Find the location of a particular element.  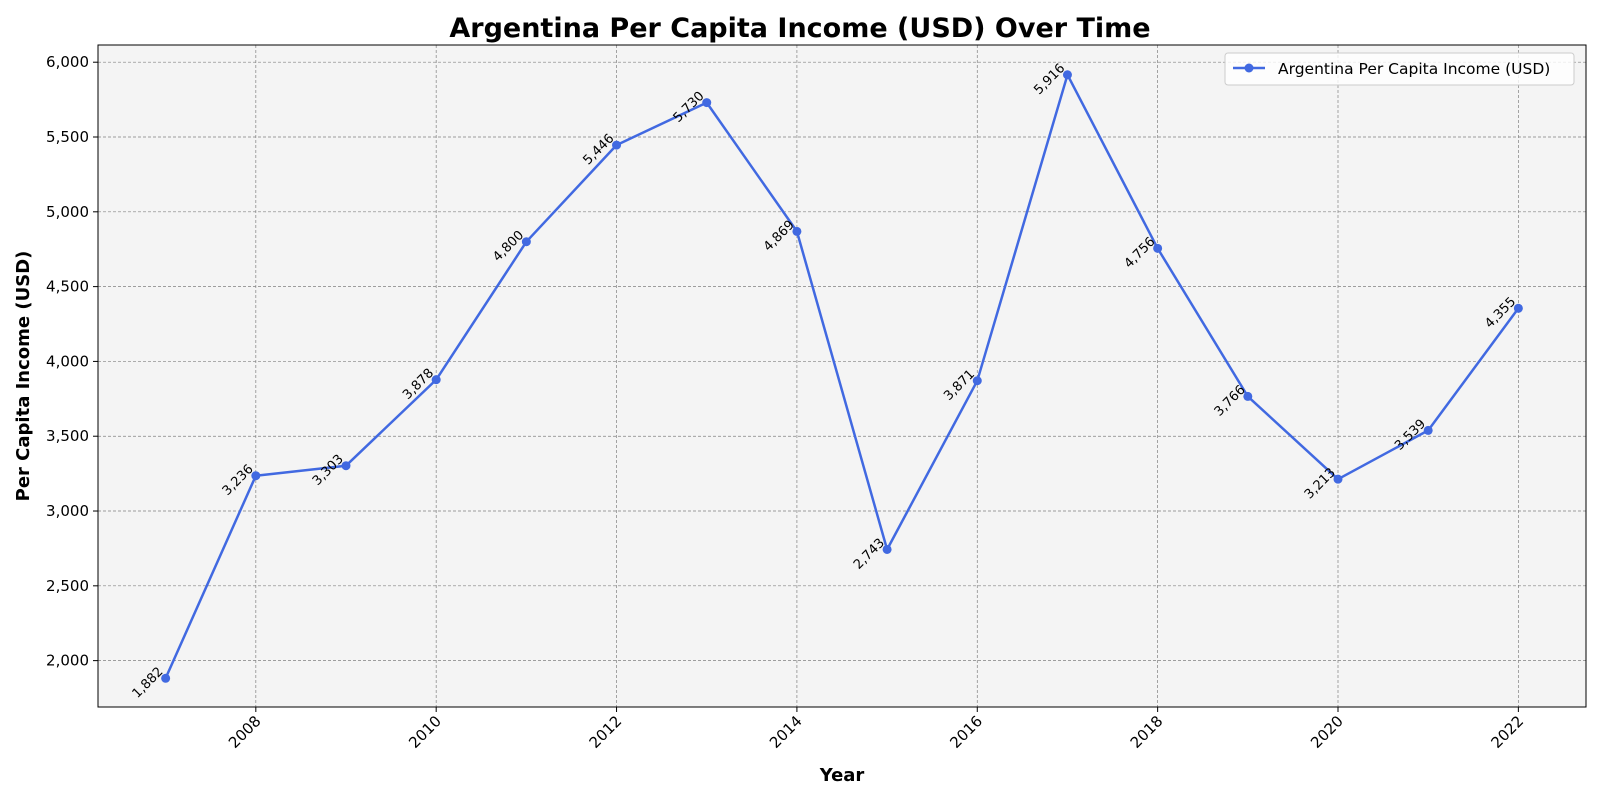

x-axis-label: Year is located at coordinates (842, 775).